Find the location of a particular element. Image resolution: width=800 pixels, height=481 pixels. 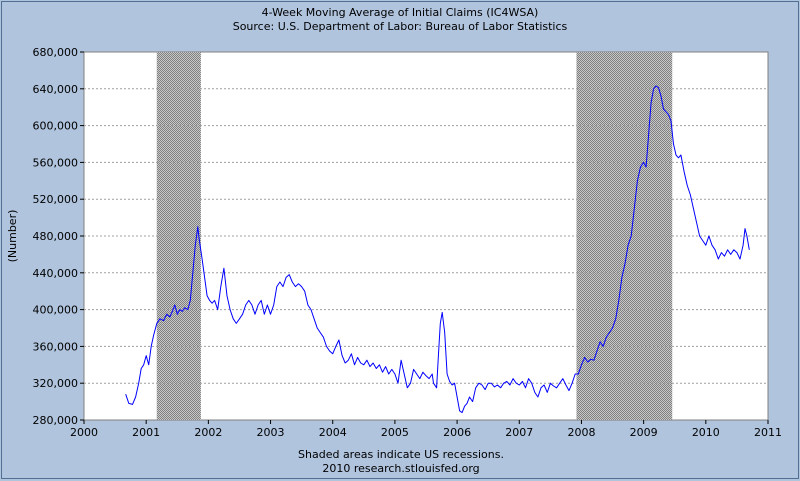

y-tick-label: 360,000 is located at coordinates (56, 346).